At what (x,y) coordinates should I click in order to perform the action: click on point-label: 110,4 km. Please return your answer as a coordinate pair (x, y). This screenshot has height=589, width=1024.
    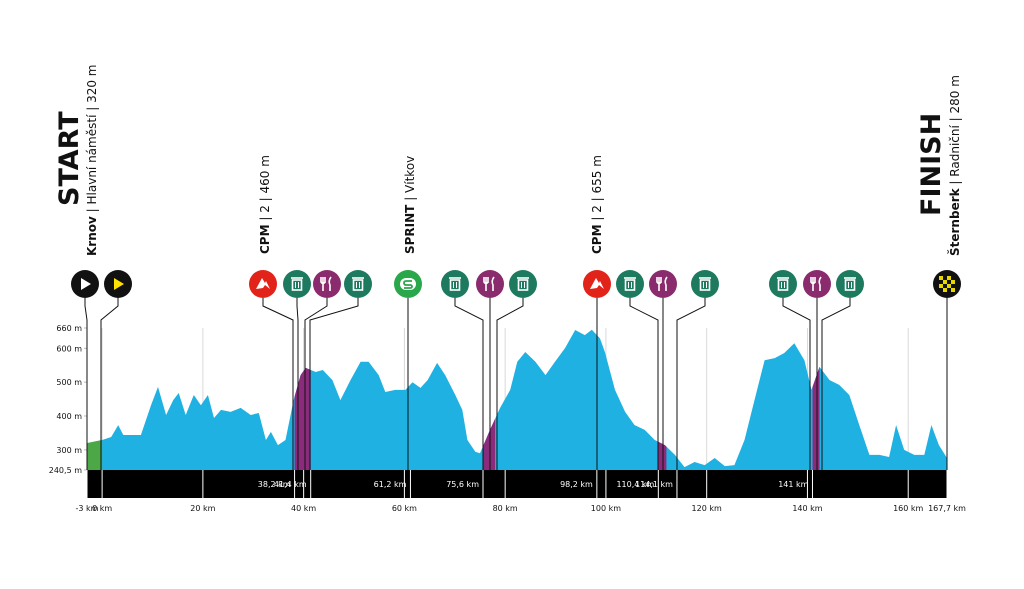
    Looking at the image, I should click on (635, 484).